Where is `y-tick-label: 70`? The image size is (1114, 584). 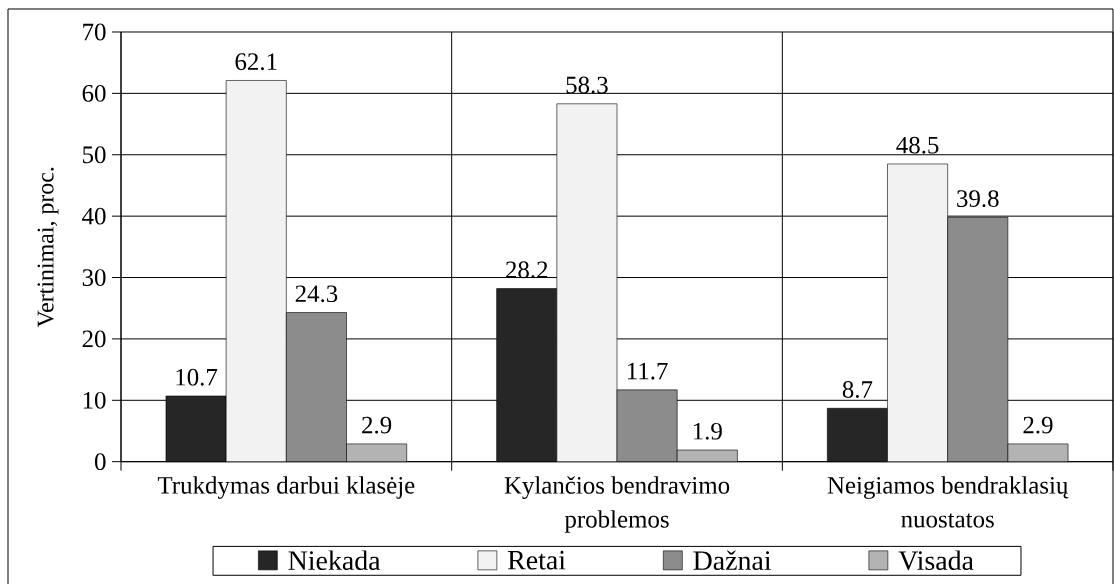
y-tick-label: 70 is located at coordinates (94, 32).